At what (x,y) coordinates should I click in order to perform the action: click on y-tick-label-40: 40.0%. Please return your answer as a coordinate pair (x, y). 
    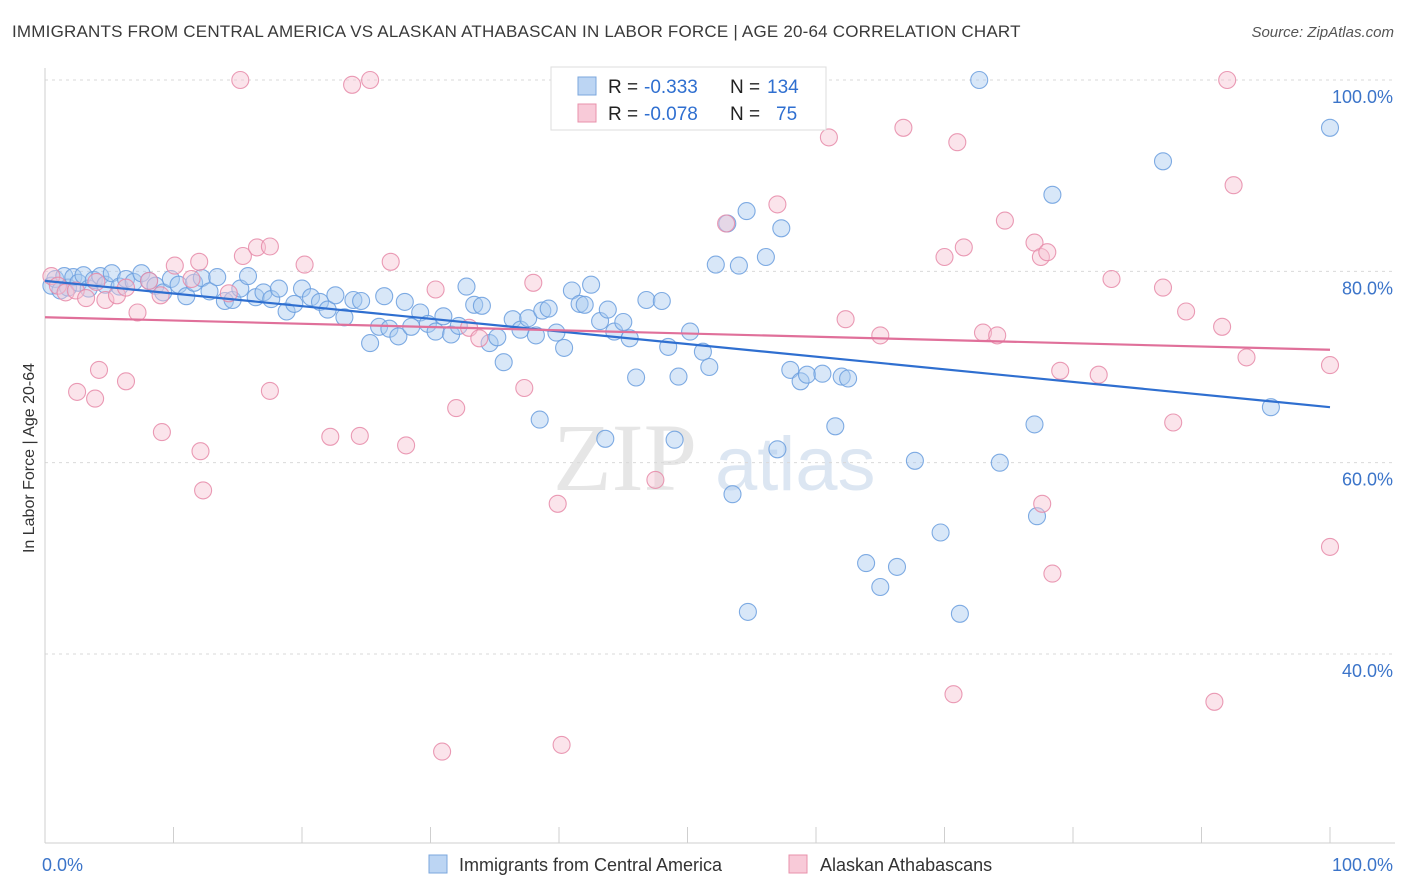
    Looking at the image, I should click on (1367, 671).